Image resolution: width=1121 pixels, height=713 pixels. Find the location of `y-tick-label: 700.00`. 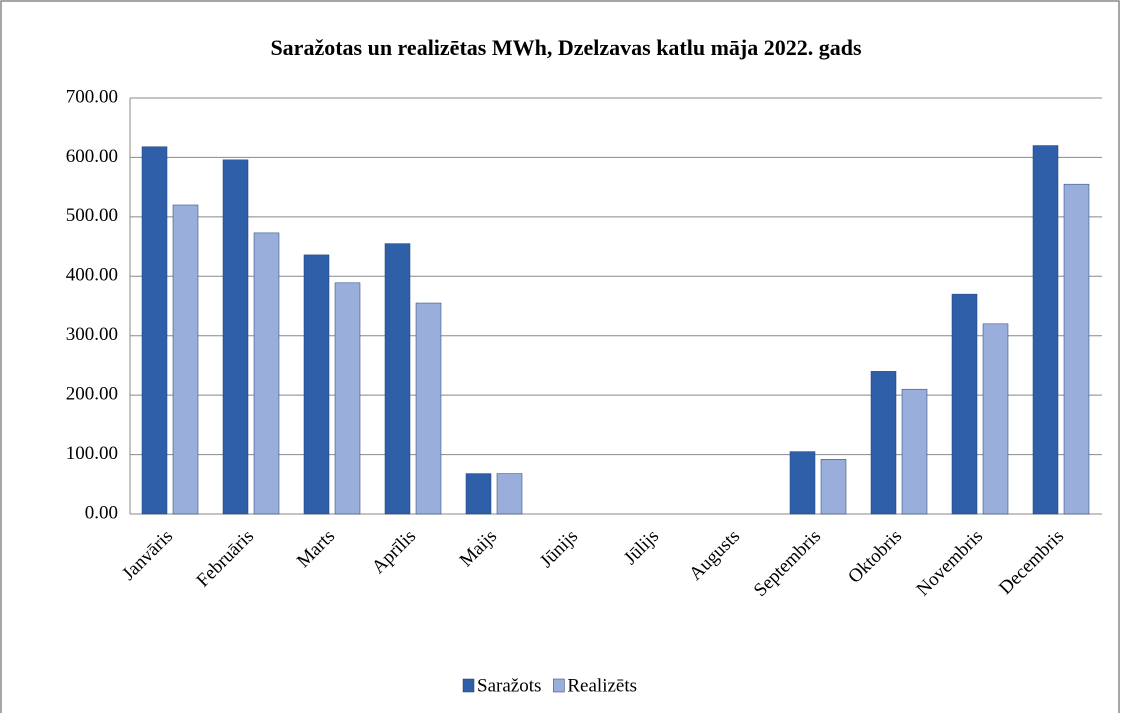

y-tick-label: 700.00 is located at coordinates (92, 96).